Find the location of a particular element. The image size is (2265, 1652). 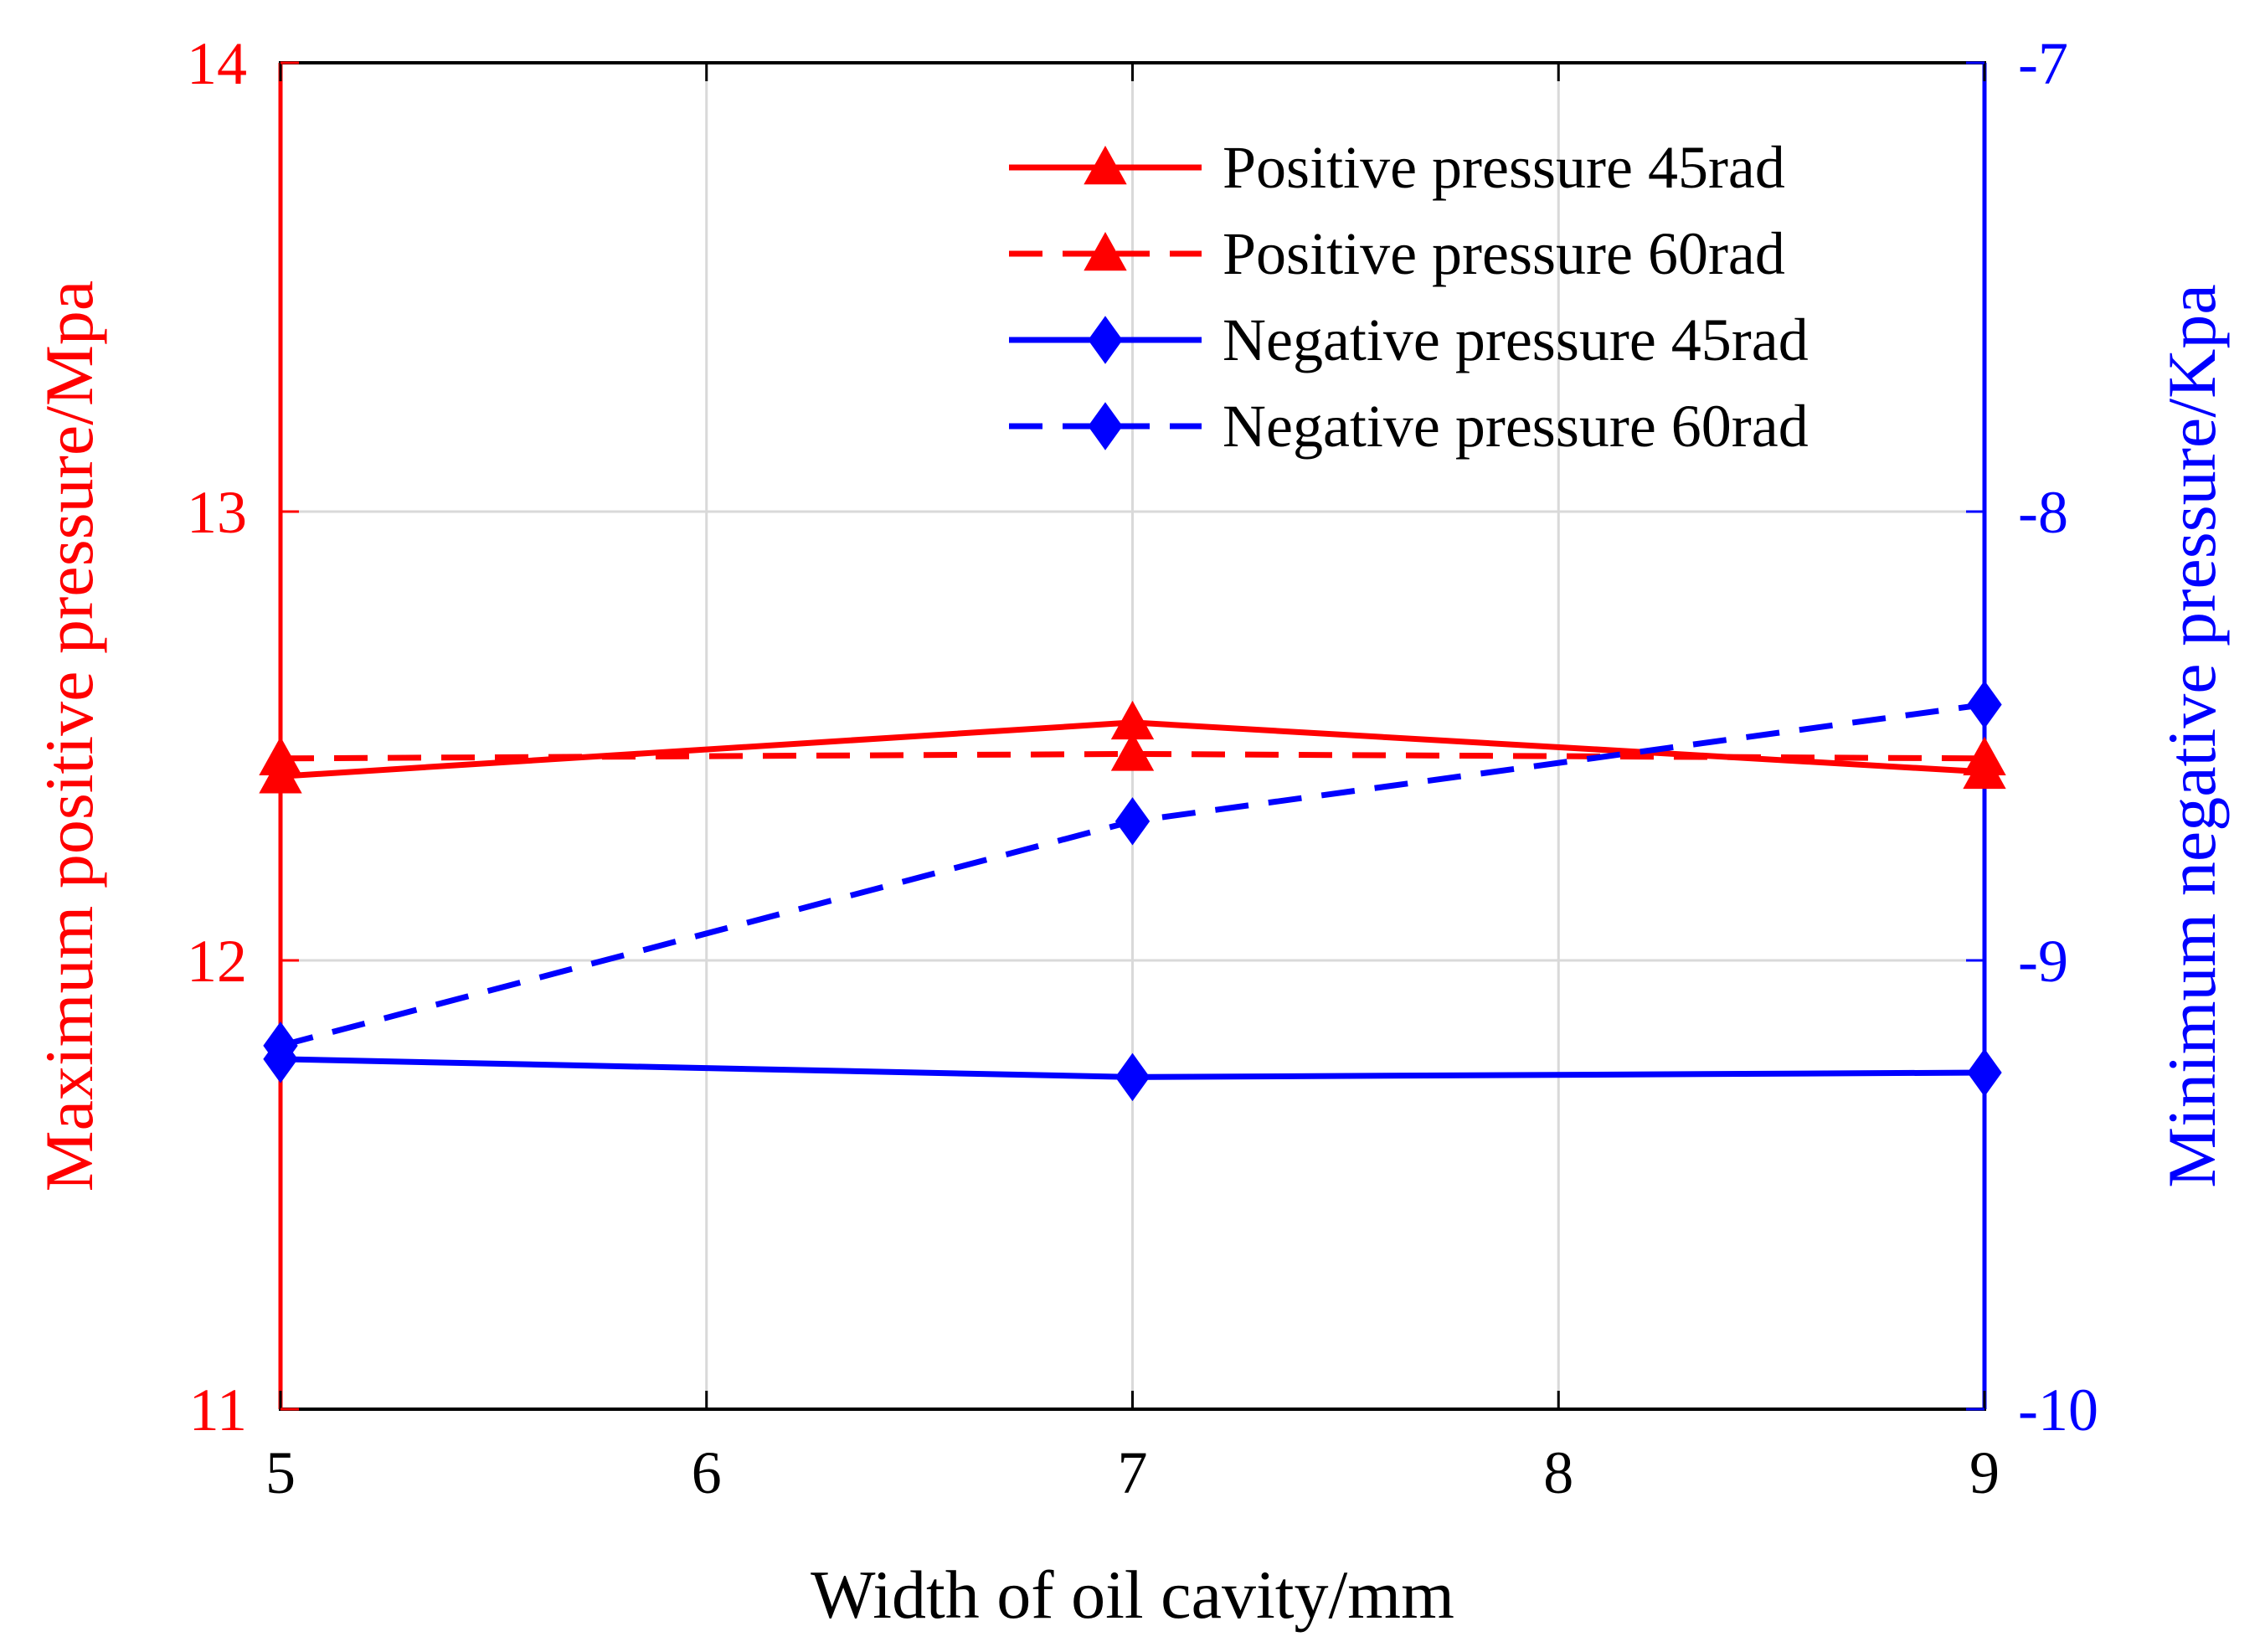

legend-label: Positive pressure 45rad is located at coordinates (1504, 167).